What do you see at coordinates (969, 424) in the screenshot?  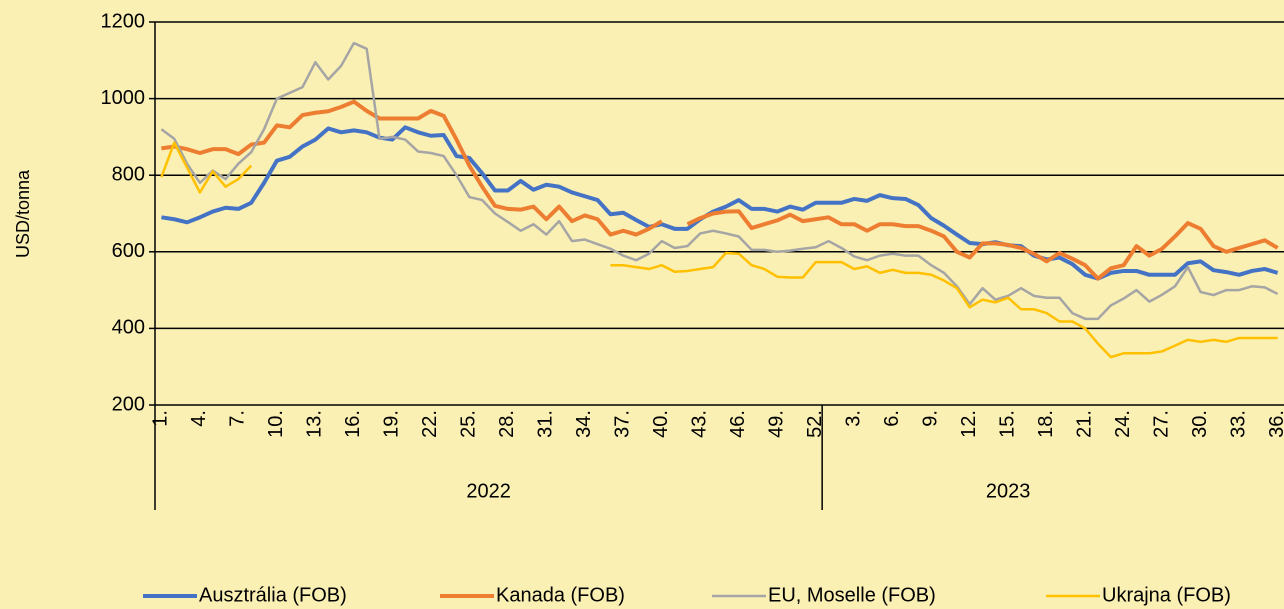 I see `x-tick-label: 12.` at bounding box center [969, 424].